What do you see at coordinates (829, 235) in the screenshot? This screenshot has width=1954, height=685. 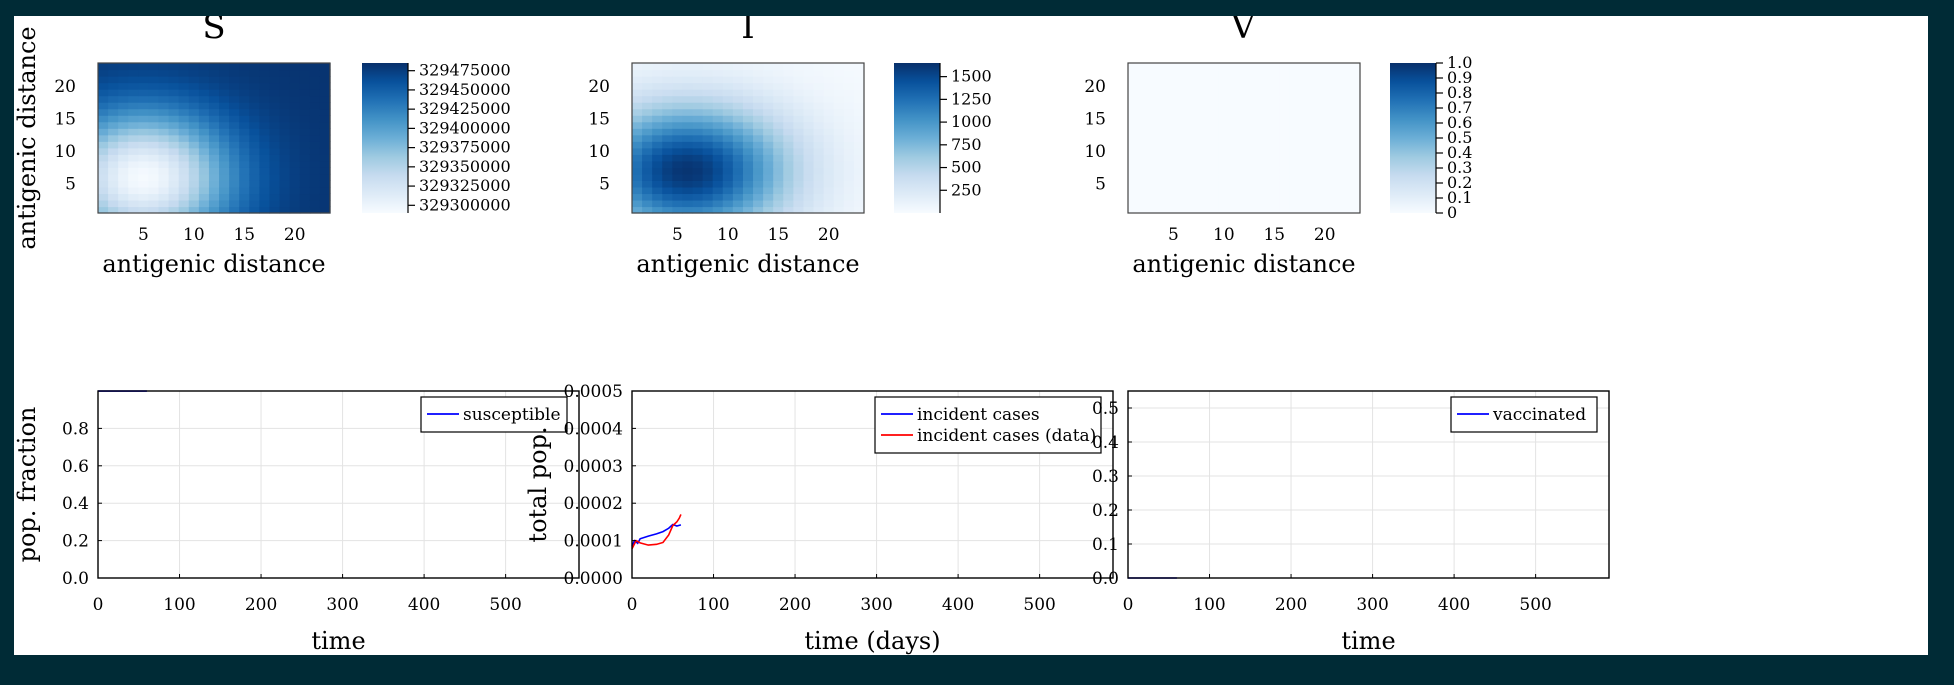 I see `x-tick-label: 20` at bounding box center [829, 235].